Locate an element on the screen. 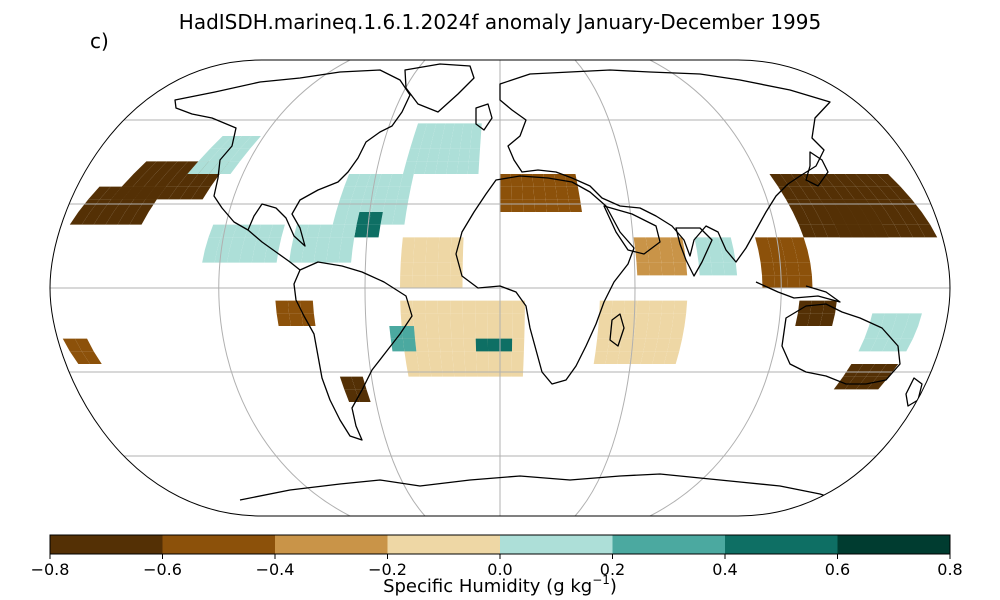  coast-uk is located at coordinates (484, 117).